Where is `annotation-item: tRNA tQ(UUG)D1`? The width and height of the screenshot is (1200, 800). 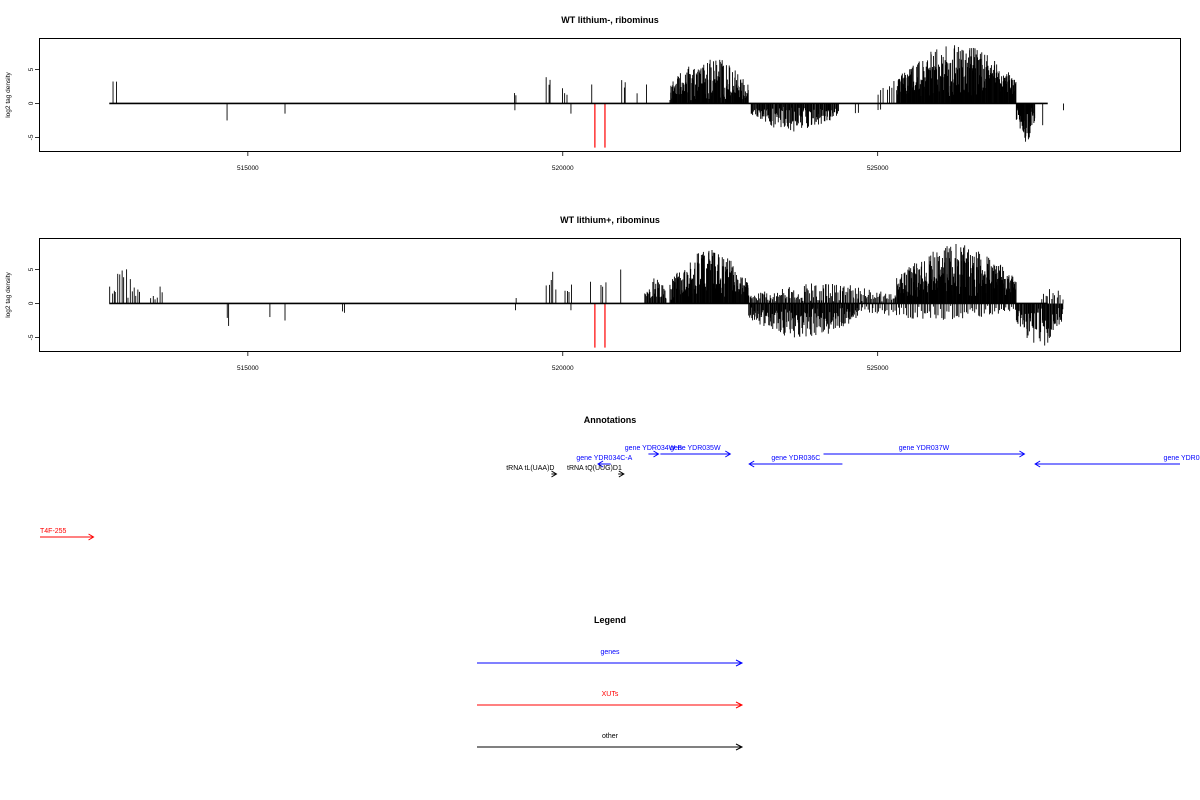
annotation-item: tRNA tQ(UUG)D1 is located at coordinates (596, 471).